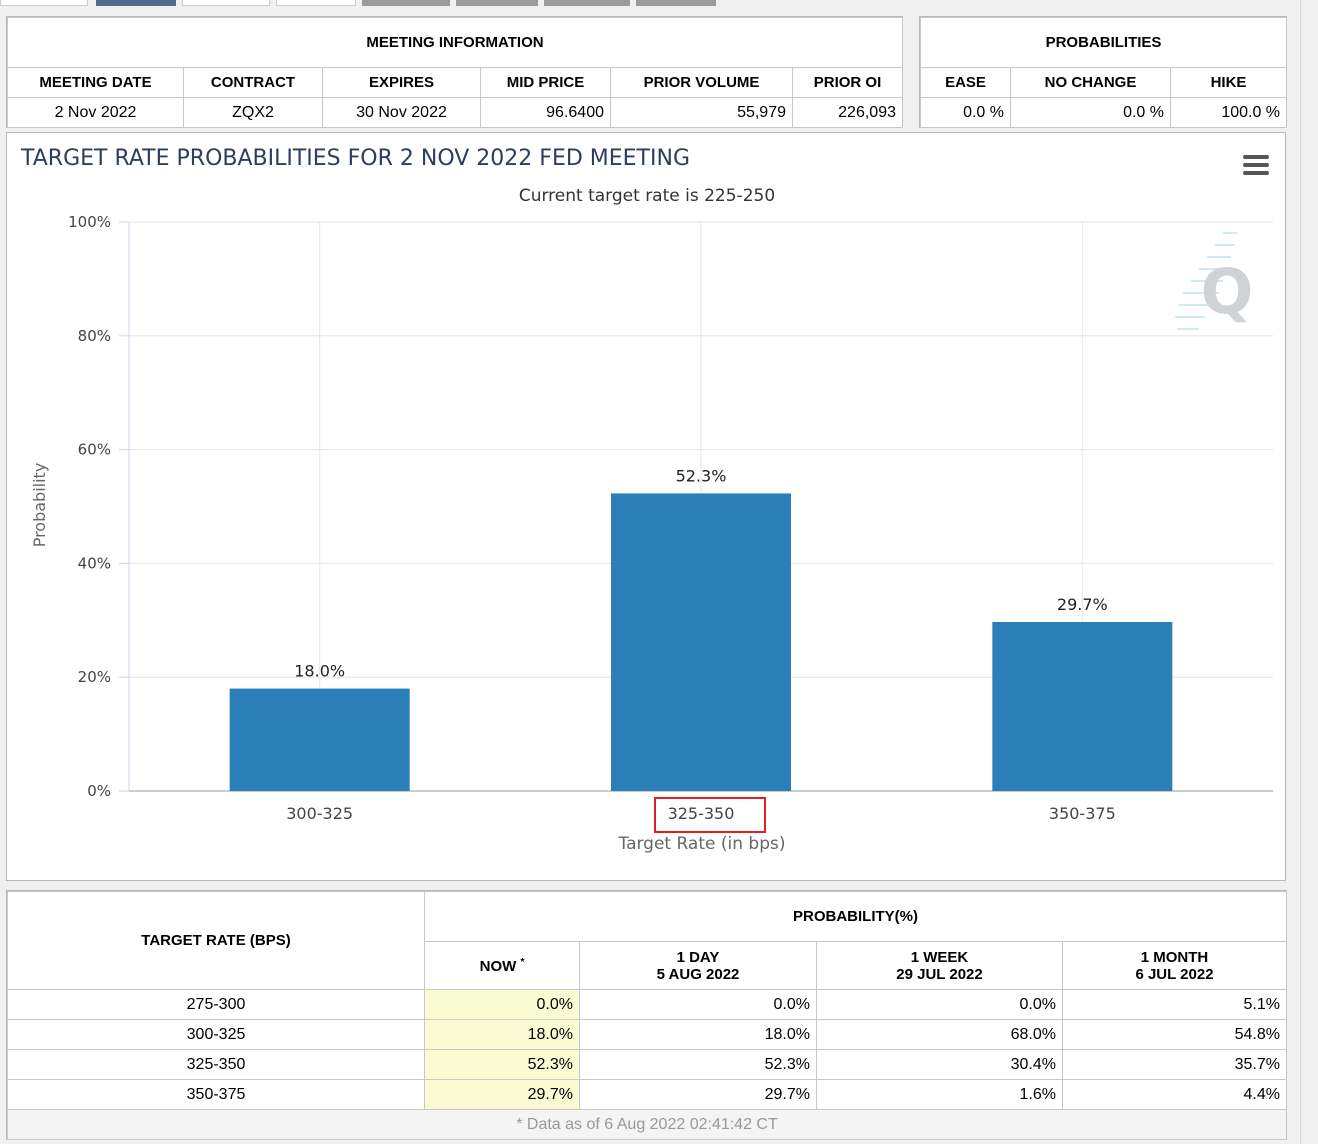 The image size is (1318, 1144). I want to click on no-change-value: 0.0 %, so click(1090, 112).